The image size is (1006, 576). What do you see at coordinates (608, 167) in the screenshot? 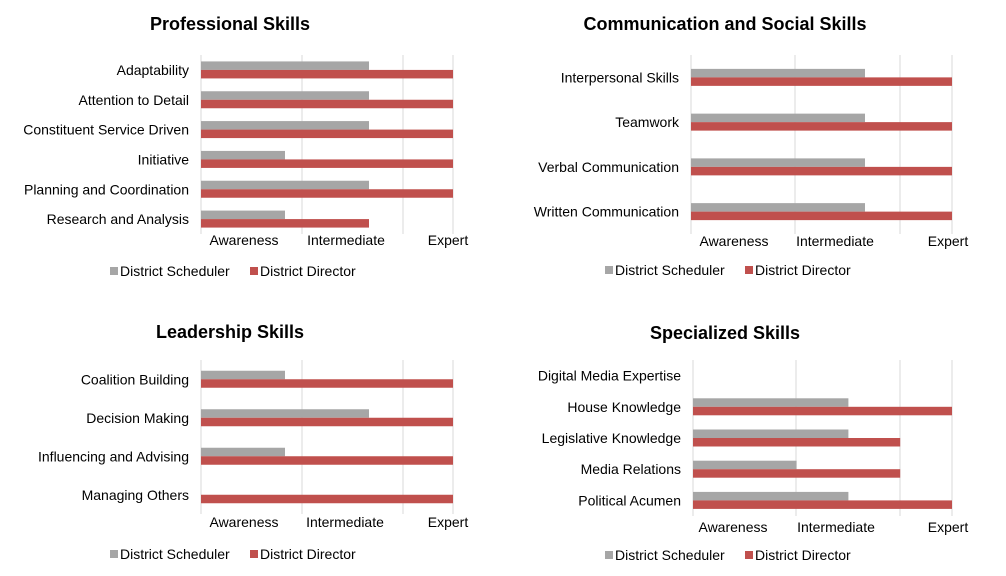
I see `category-label: Verbal Communication` at bounding box center [608, 167].